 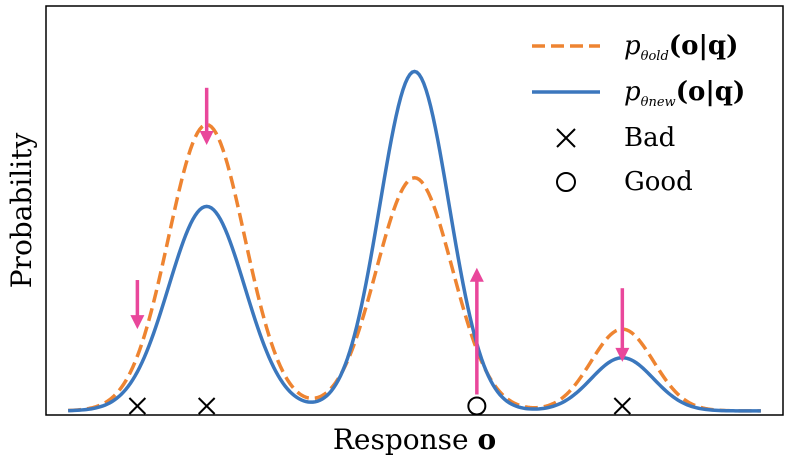 I want to click on legend-entry: pθnew(o|q), so click(x=638, y=93).